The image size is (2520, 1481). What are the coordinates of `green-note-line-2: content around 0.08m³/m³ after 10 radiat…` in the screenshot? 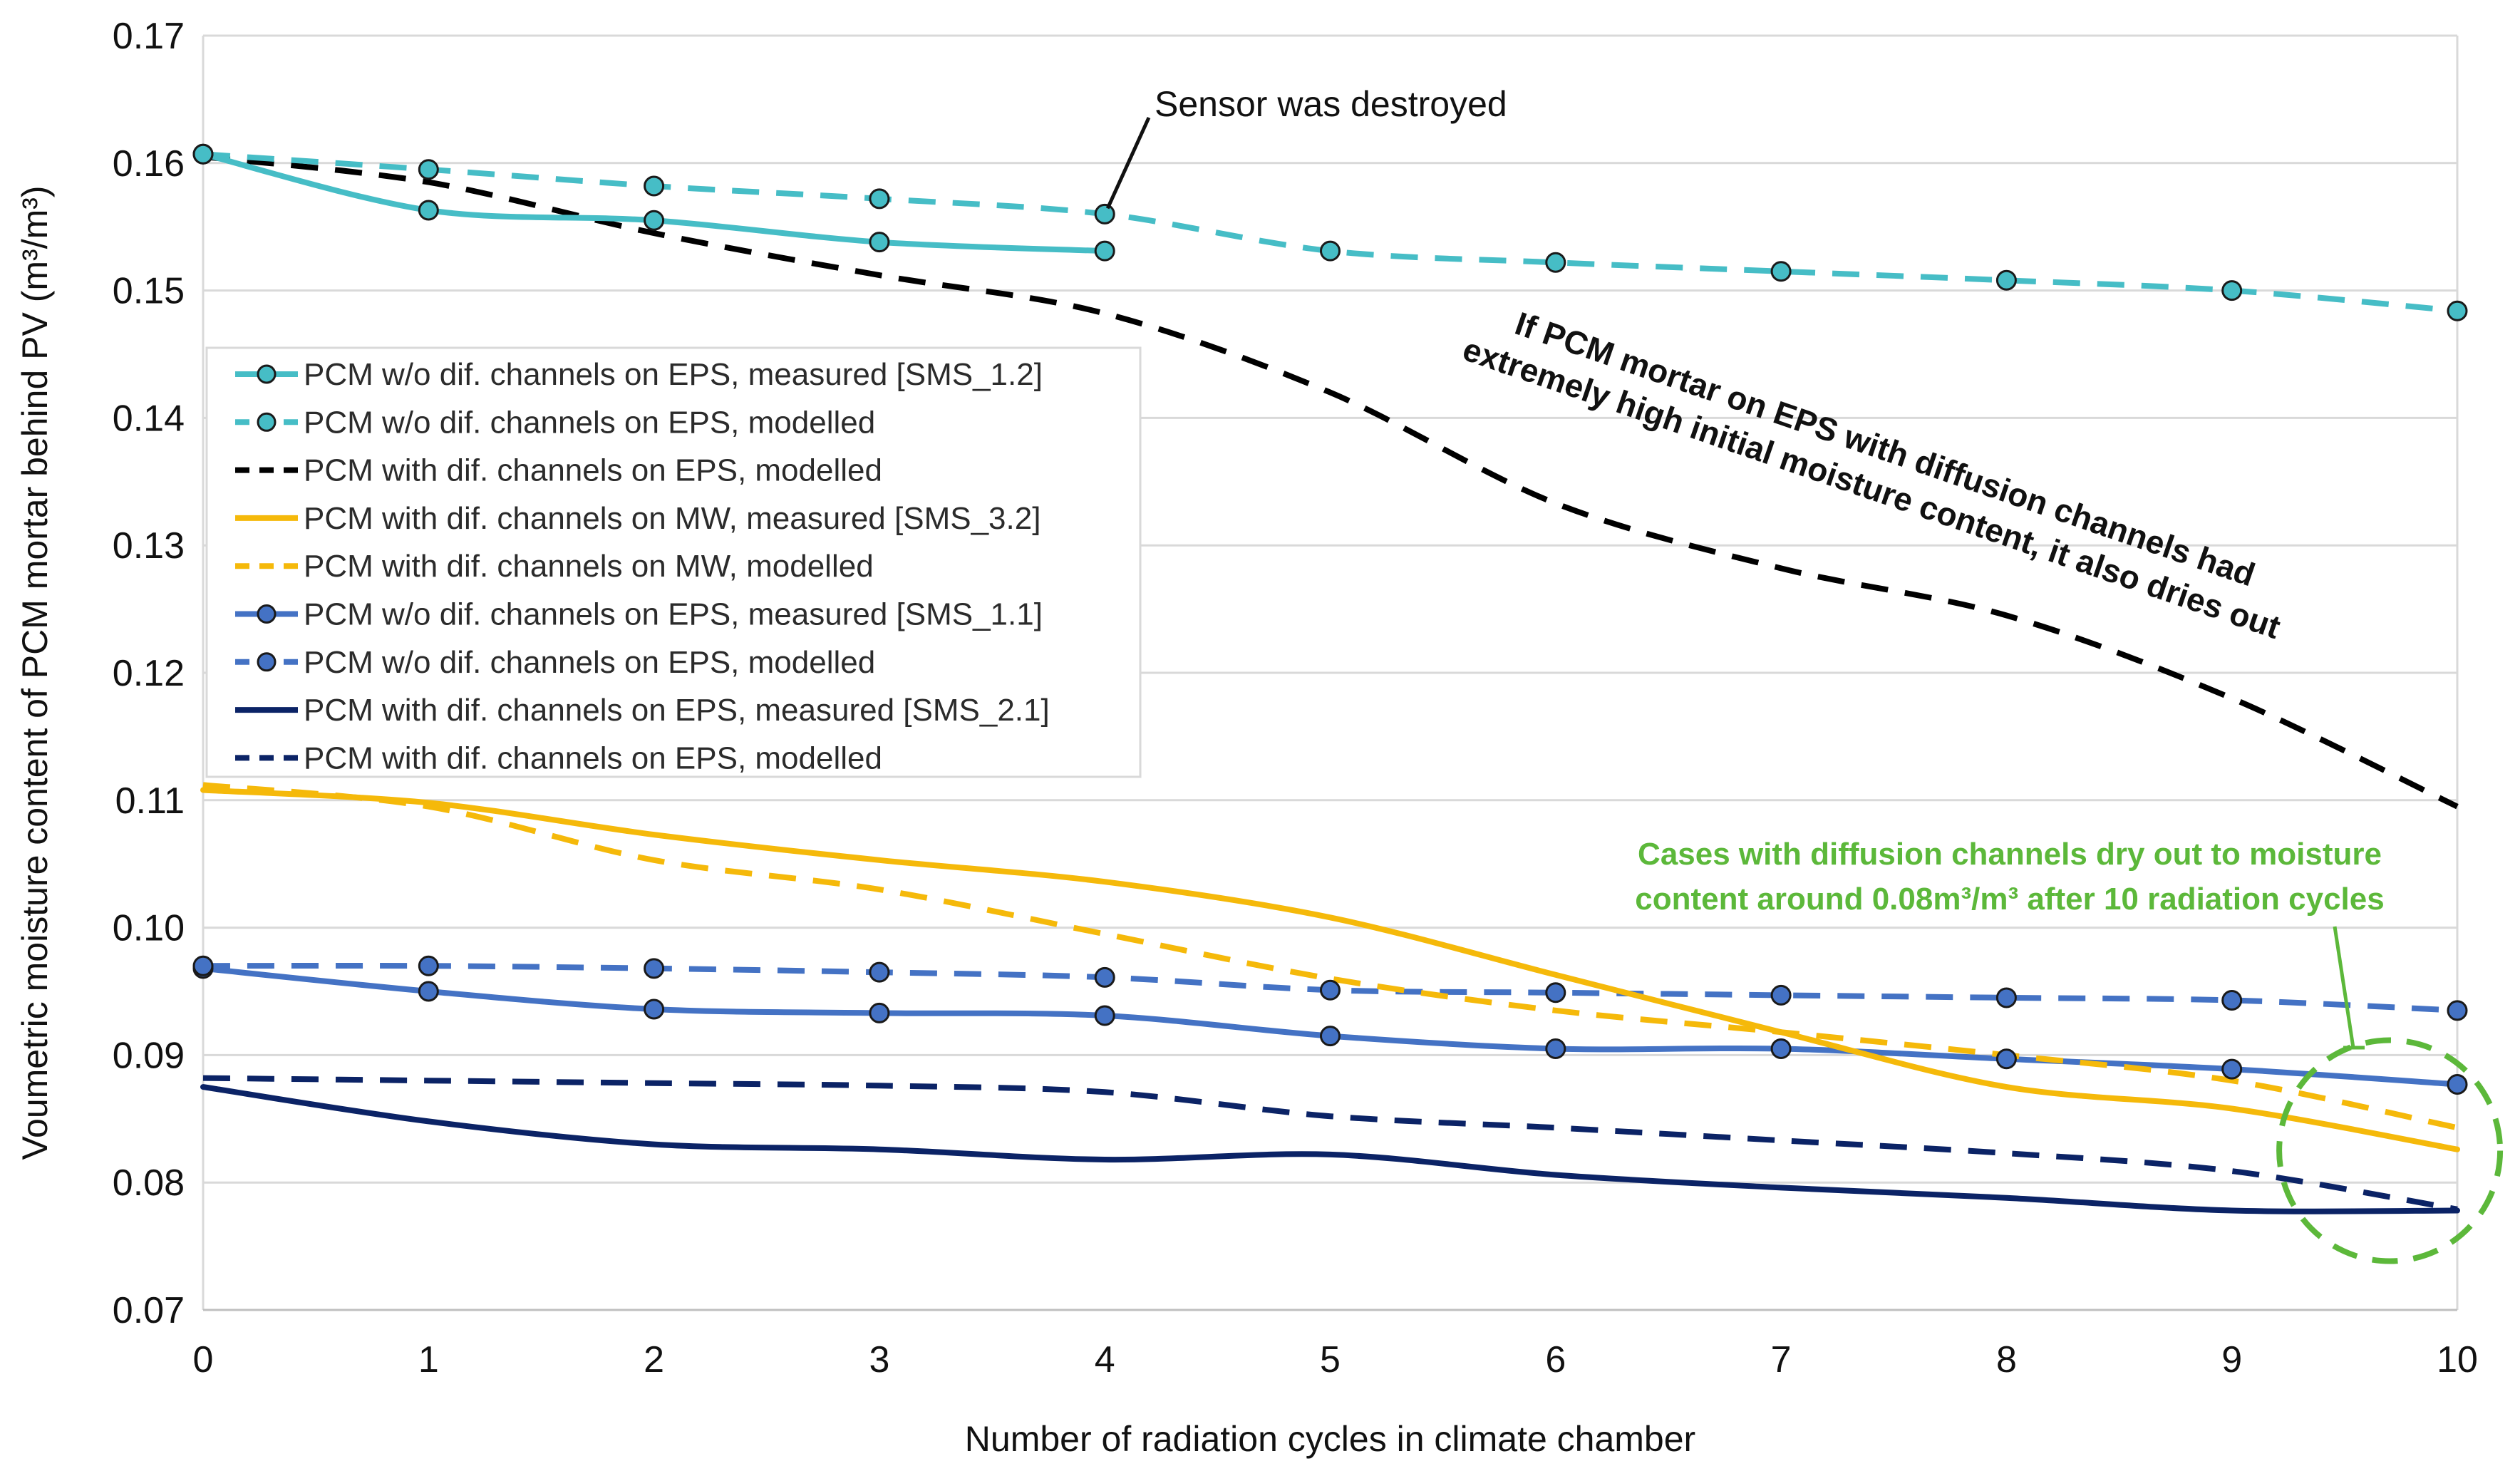 It's located at (2009, 899).